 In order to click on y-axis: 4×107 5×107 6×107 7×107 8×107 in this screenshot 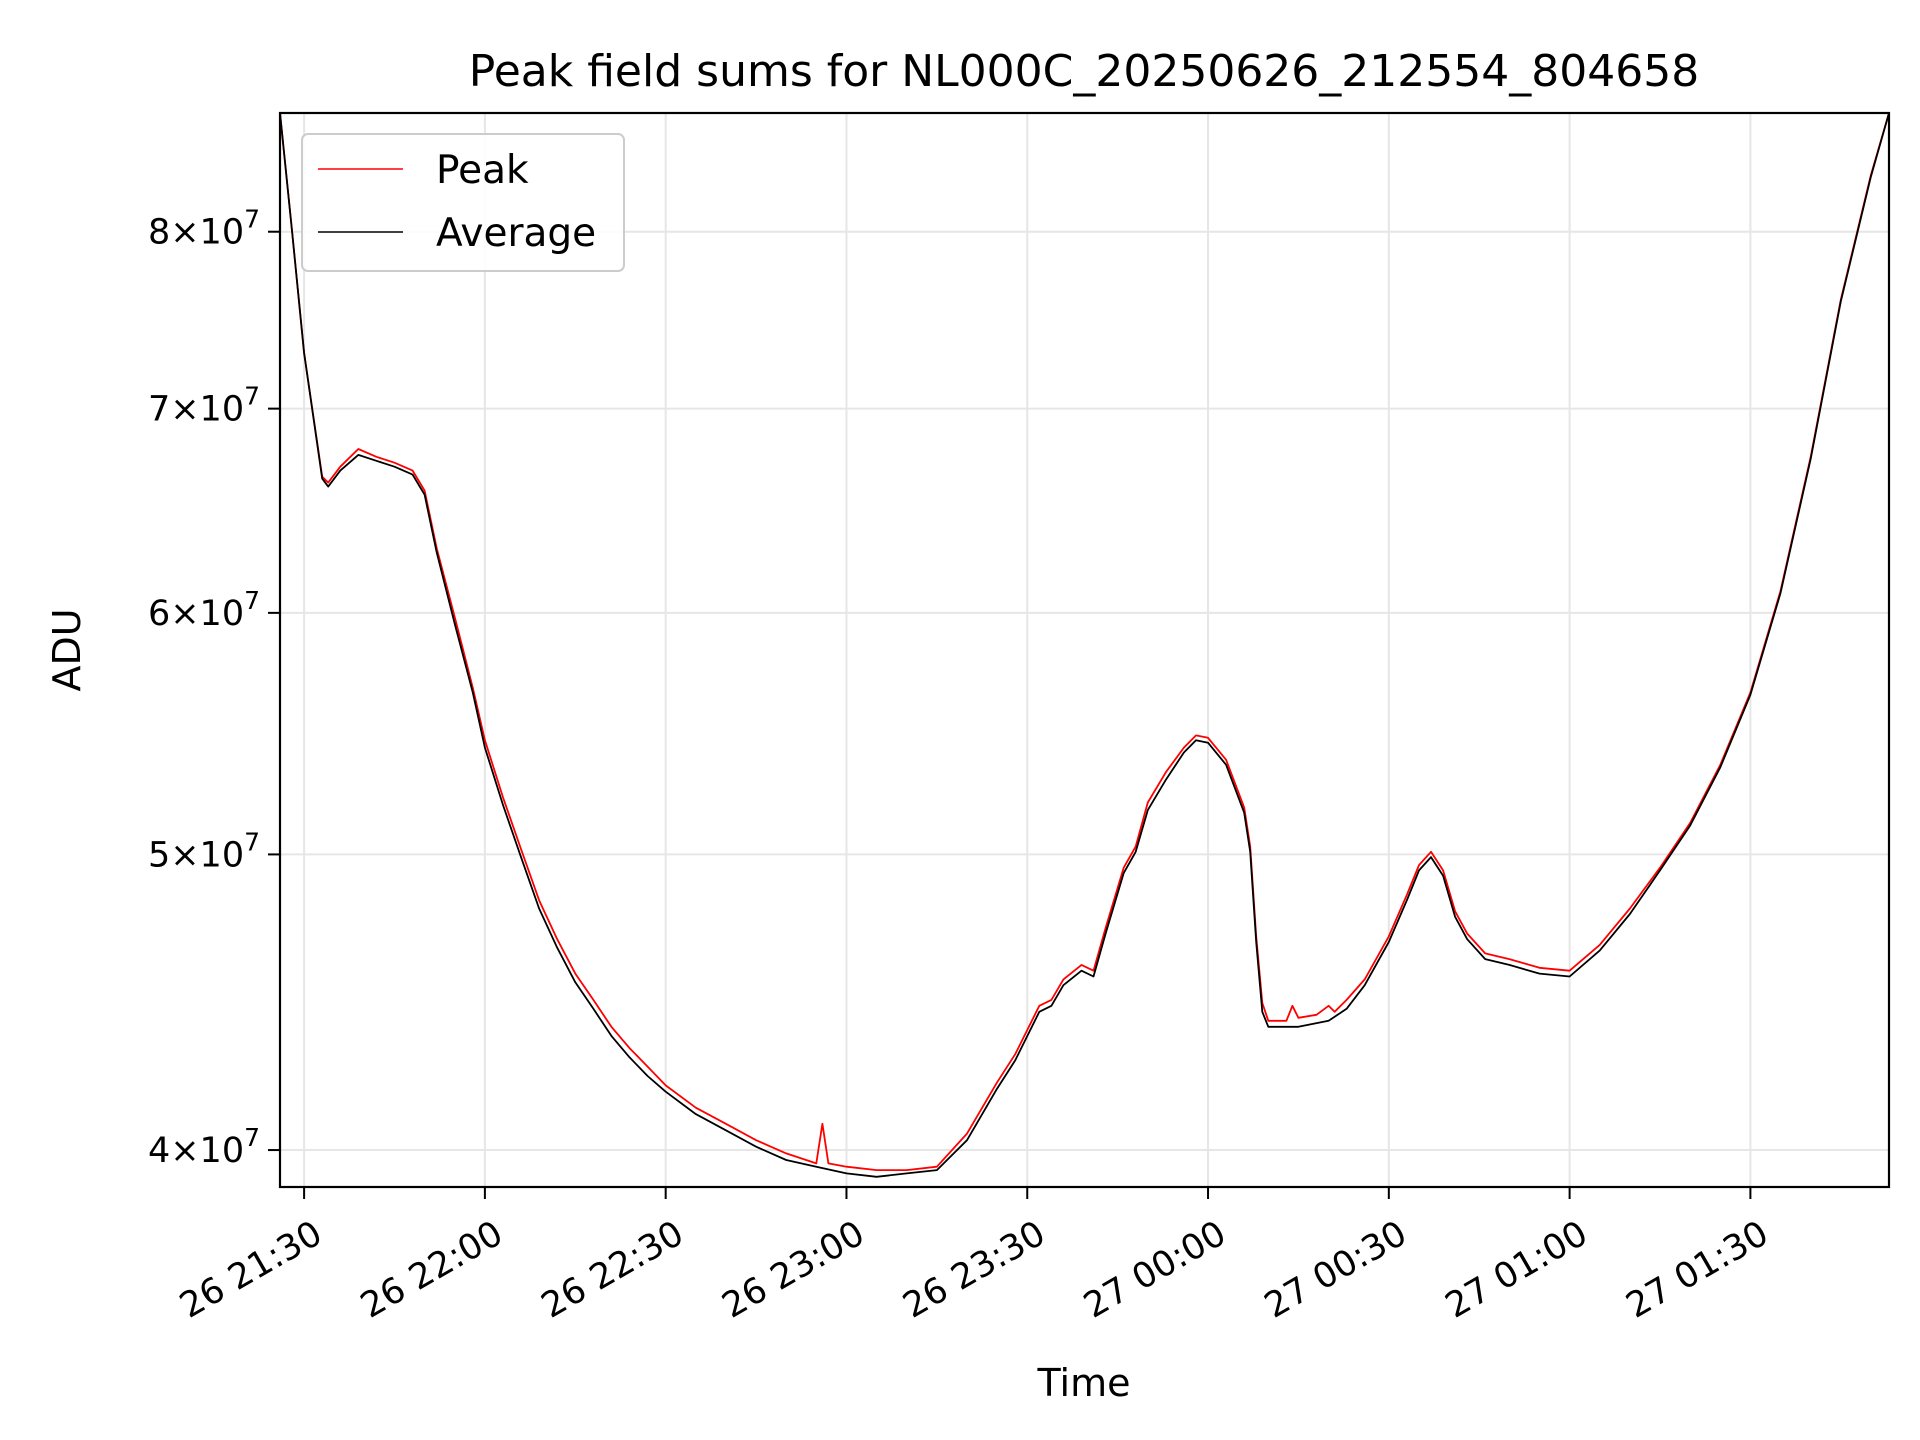, I will do `click(214, 688)`.